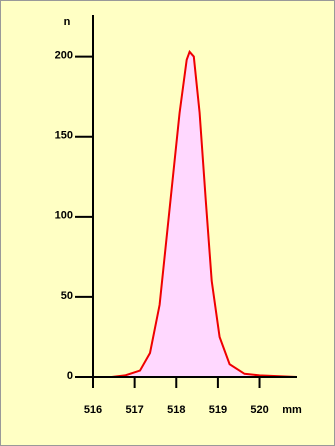  Describe the element at coordinates (67, 296) in the screenshot. I see `y-tick-label: 50` at that location.